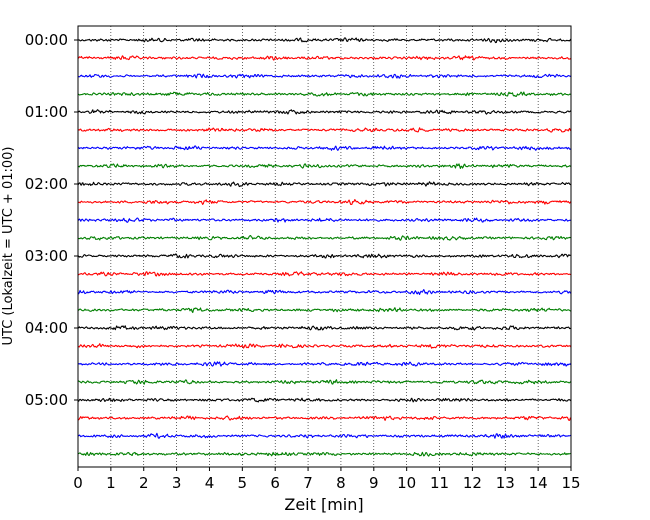 The image size is (650, 520). Describe the element at coordinates (374, 483) in the screenshot. I see `x-tick-label: 9` at that location.